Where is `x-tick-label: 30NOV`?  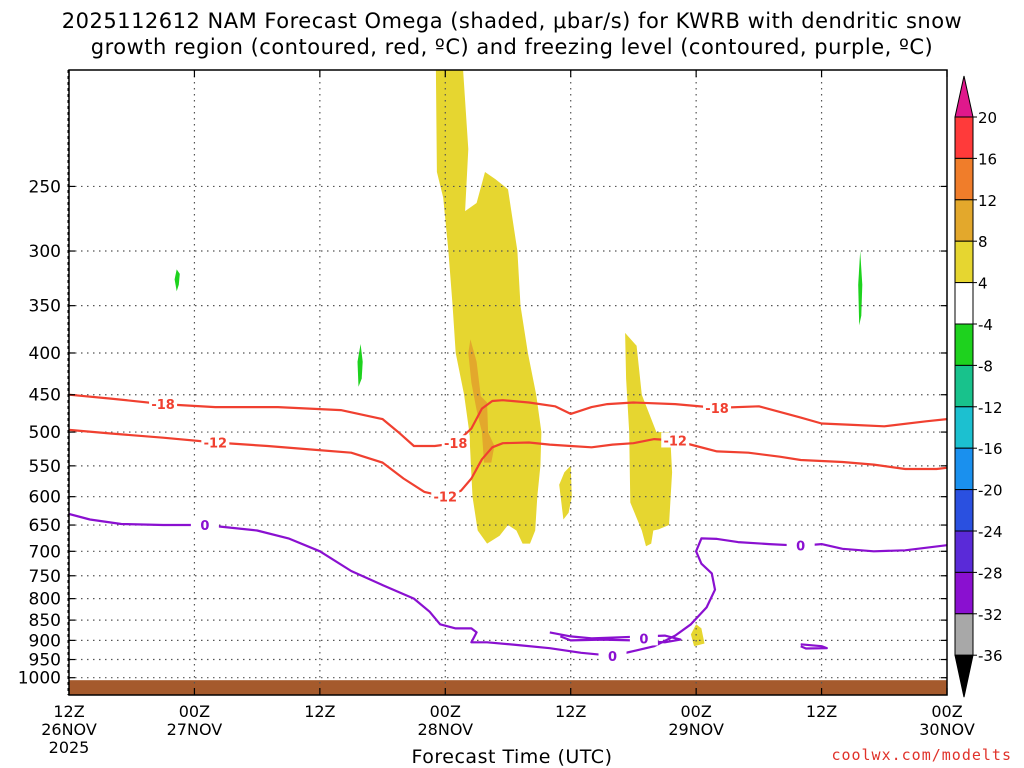 x-tick-label: 30NOV is located at coordinates (947, 729).